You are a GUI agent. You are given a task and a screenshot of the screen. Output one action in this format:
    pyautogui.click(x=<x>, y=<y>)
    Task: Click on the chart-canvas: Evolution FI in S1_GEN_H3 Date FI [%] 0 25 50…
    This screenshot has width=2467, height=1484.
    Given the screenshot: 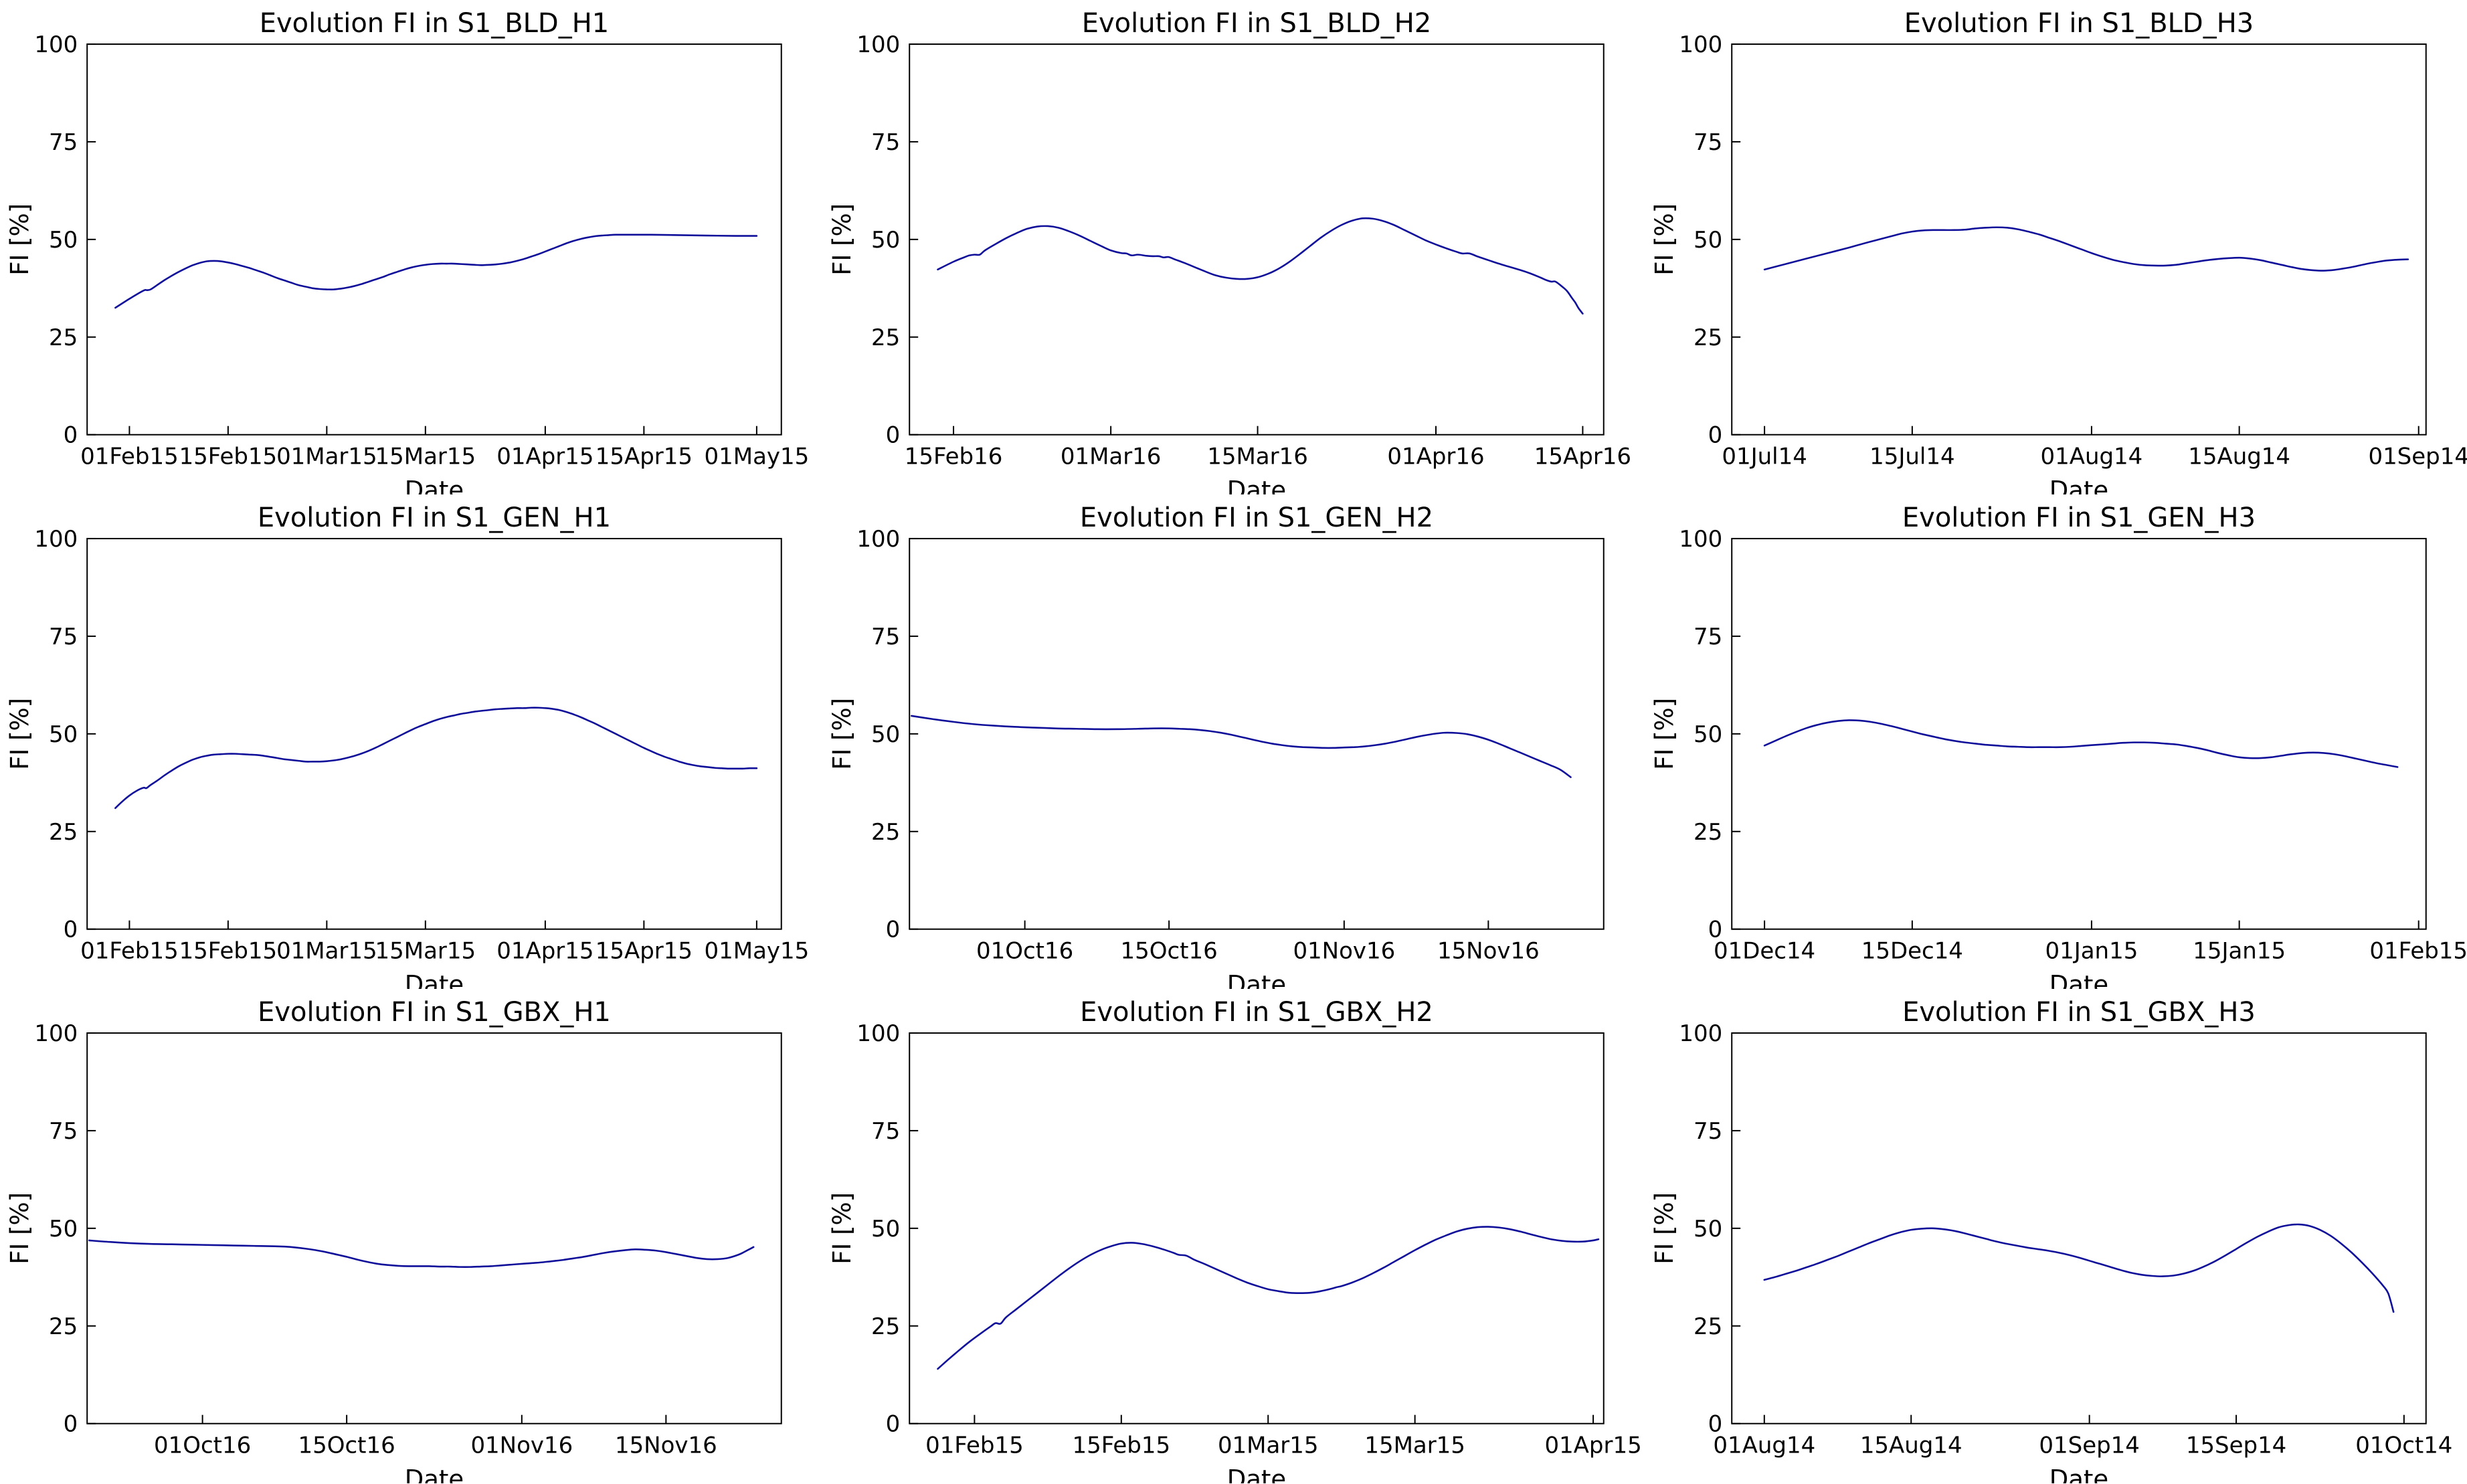 What is the action you would take?
    pyautogui.click(x=2058, y=745)
    